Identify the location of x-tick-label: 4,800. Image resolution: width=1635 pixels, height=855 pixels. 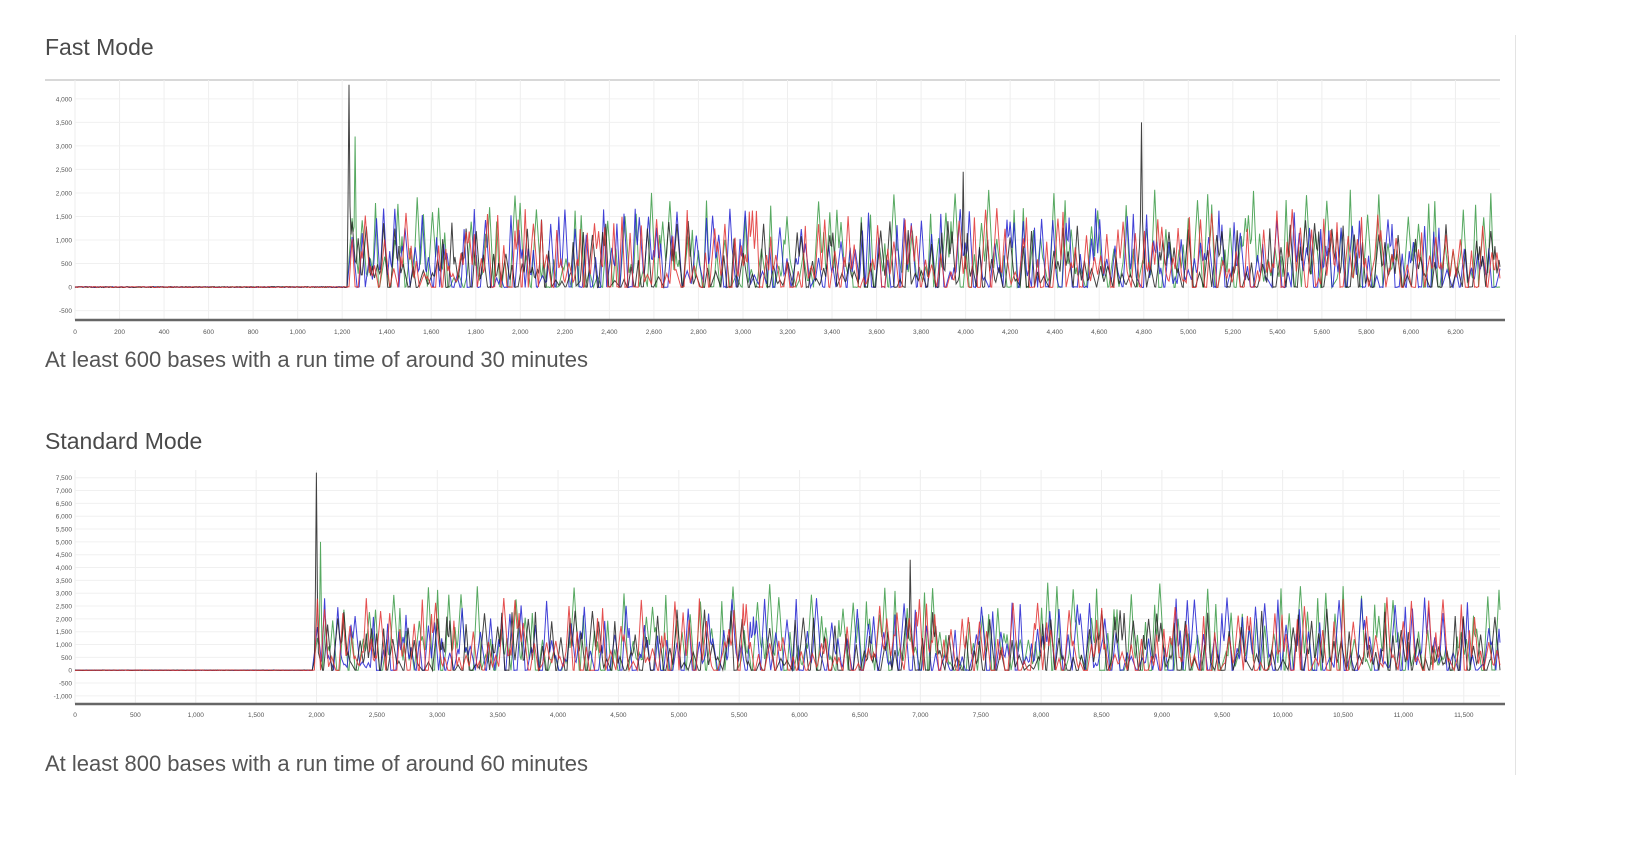
(1144, 332).